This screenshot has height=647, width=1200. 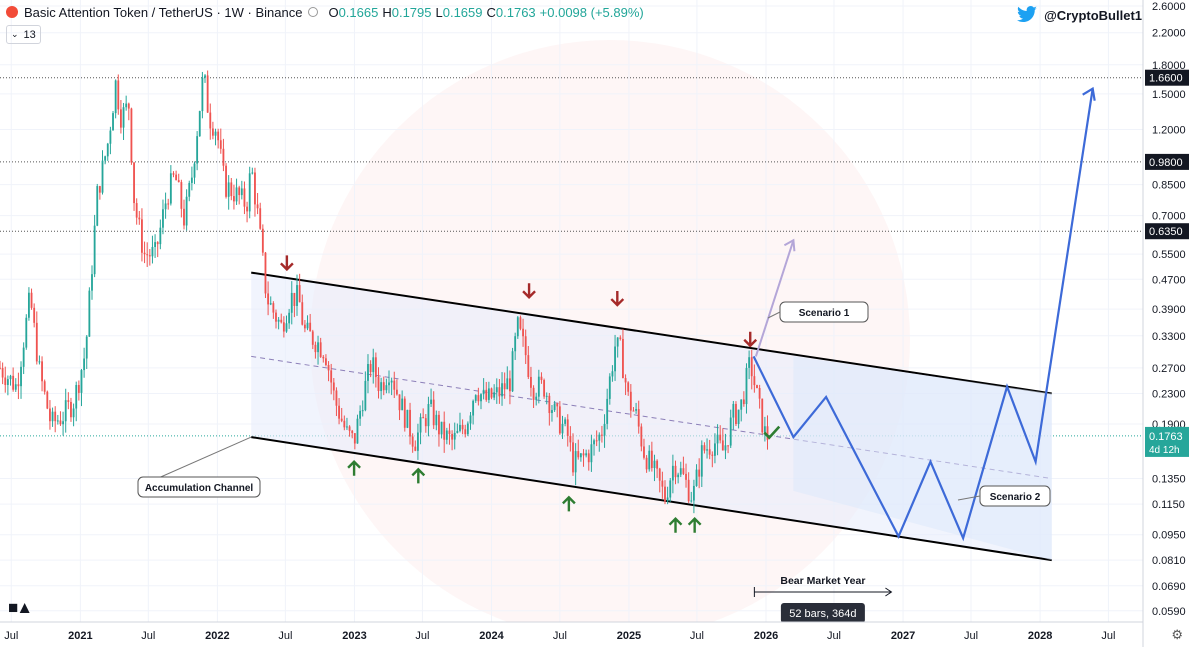 What do you see at coordinates (491, 12) in the screenshot?
I see `close-label: C` at bounding box center [491, 12].